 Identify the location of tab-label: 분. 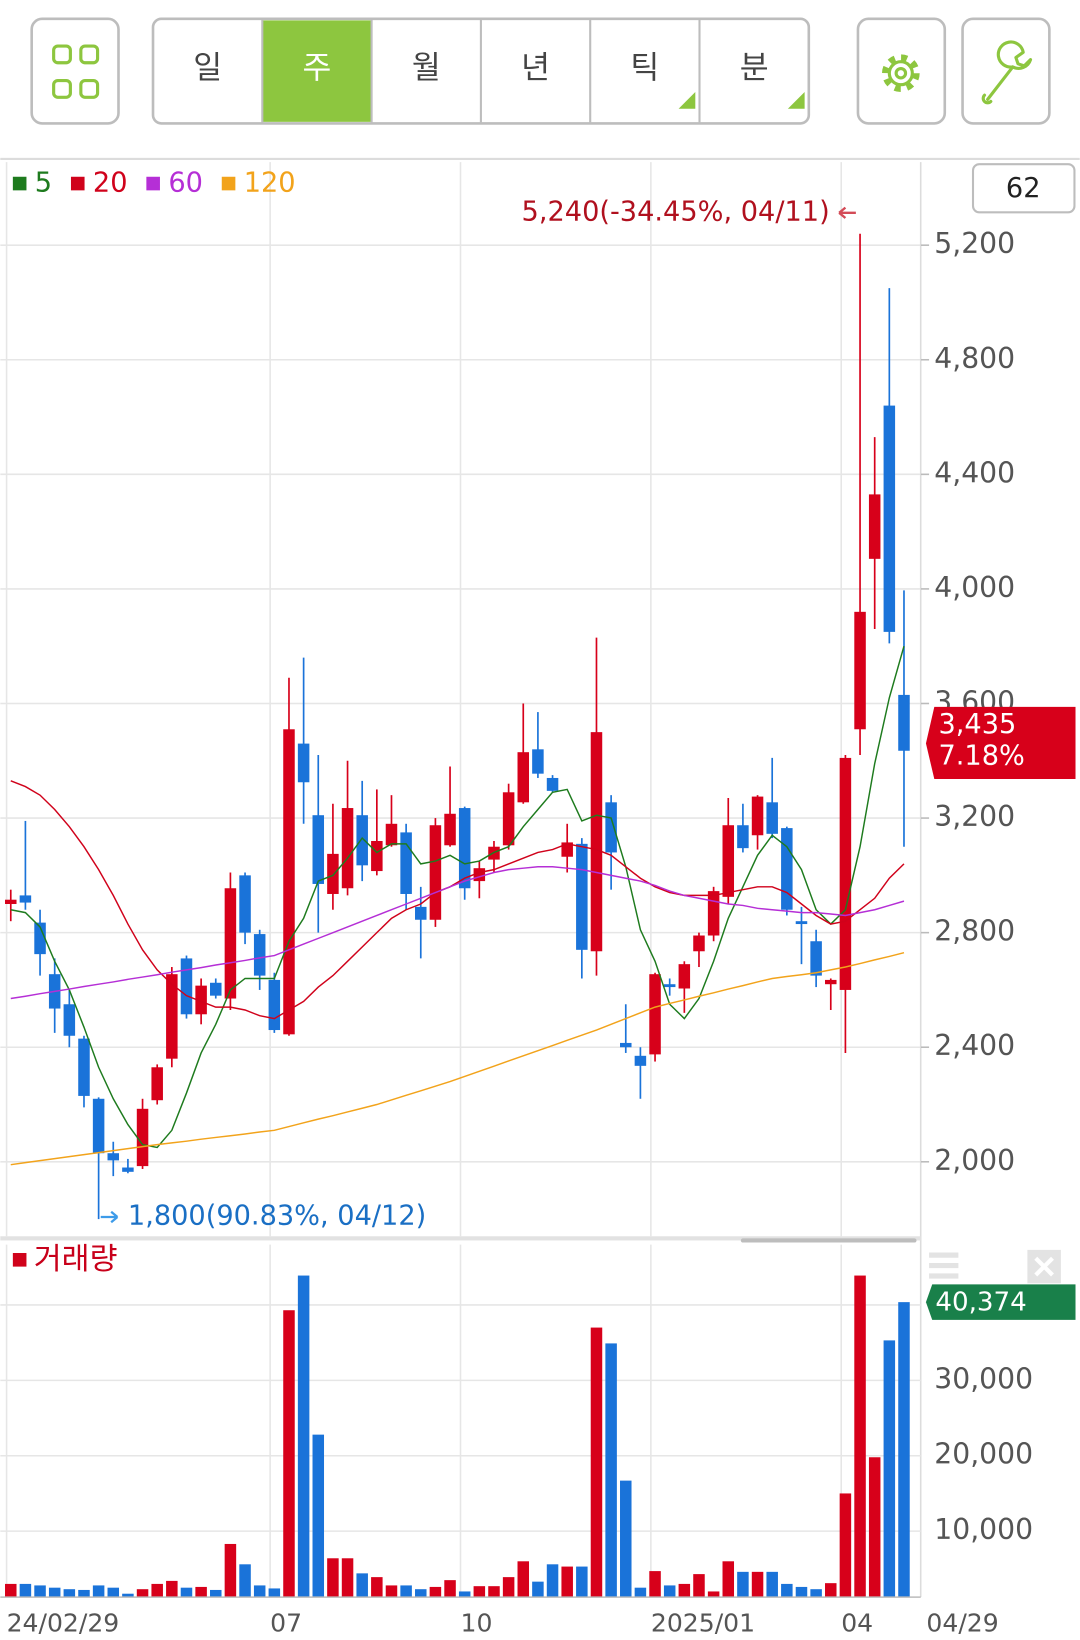
(754, 68).